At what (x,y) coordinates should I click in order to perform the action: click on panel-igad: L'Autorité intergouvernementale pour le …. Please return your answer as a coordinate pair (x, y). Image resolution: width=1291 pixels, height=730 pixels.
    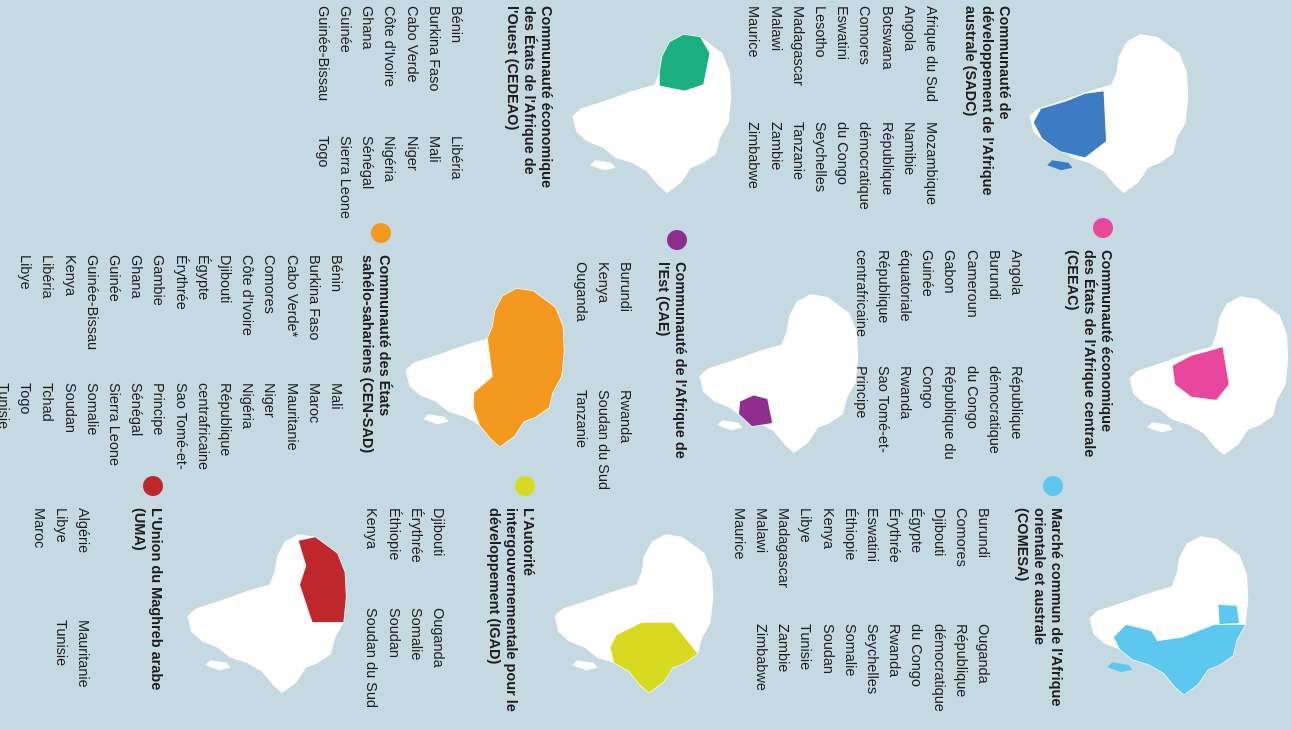
    Looking at the image, I should click on (450, 594).